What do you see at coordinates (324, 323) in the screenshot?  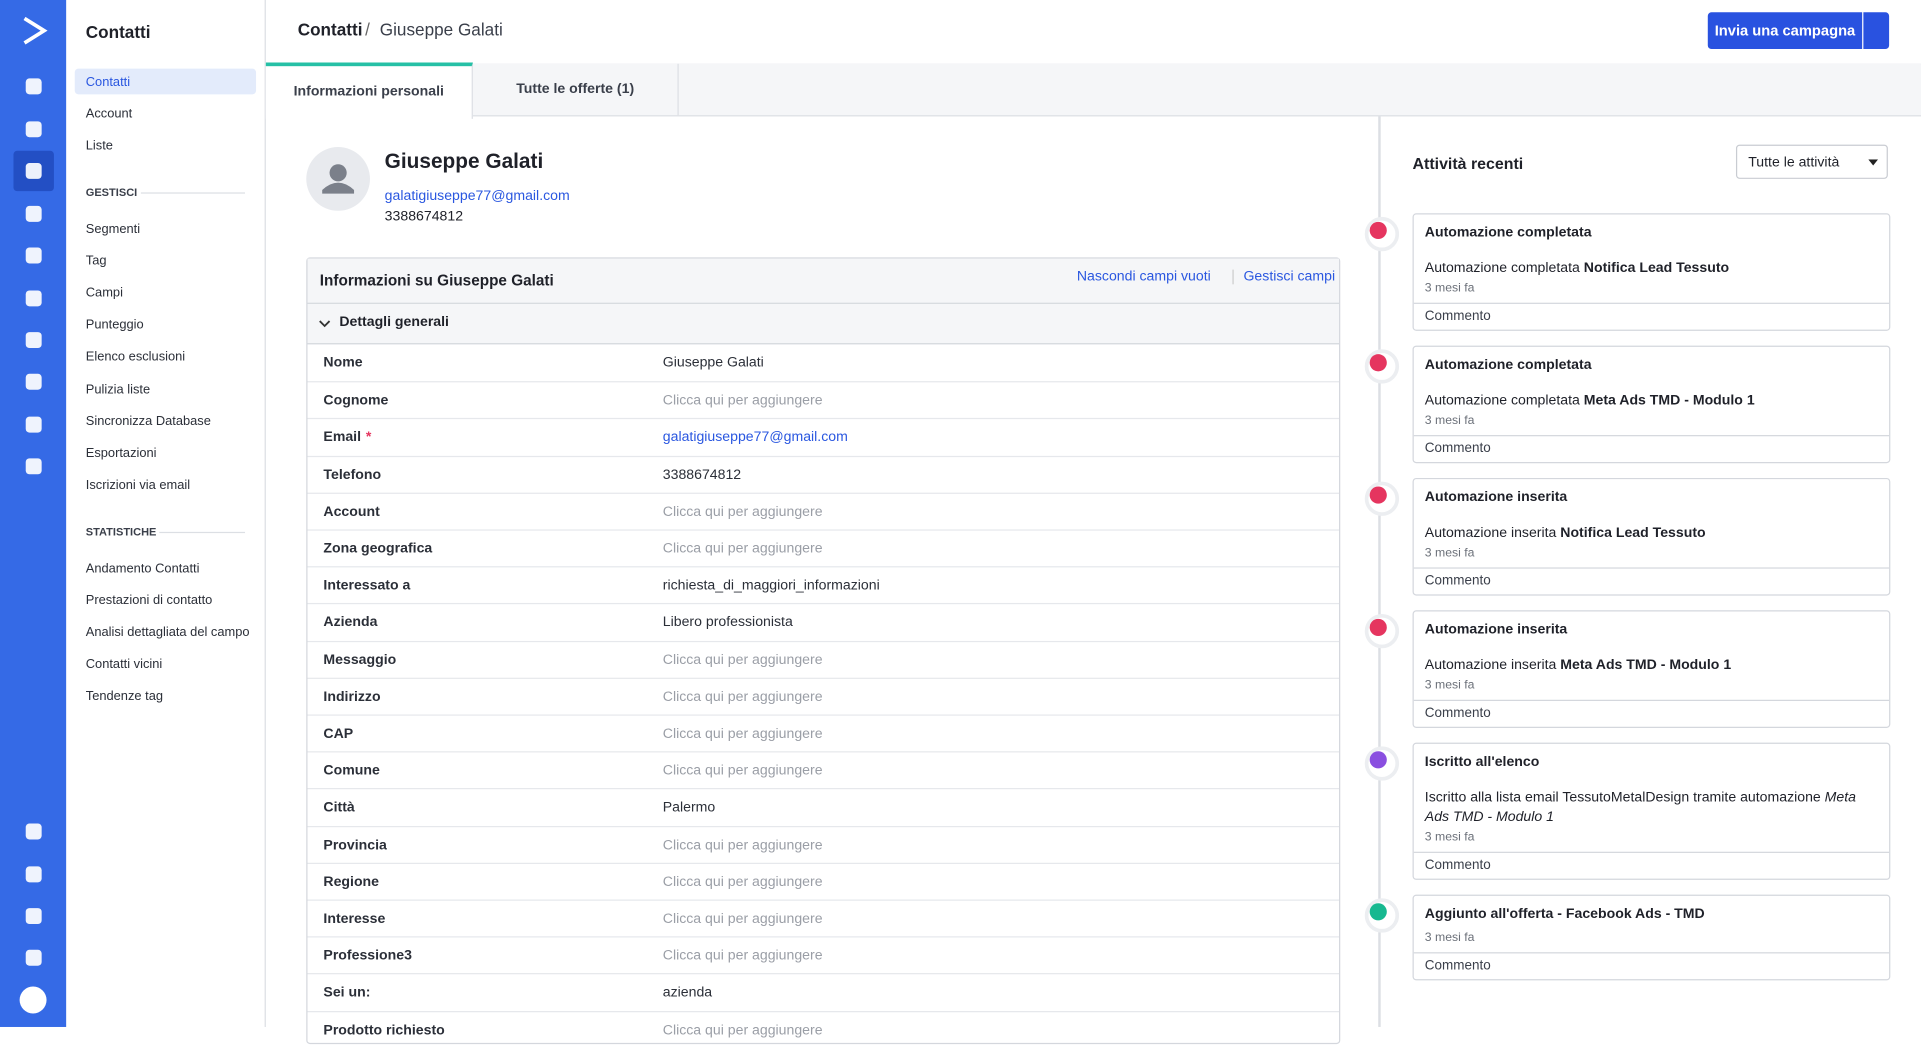 I see `chevron` at bounding box center [324, 323].